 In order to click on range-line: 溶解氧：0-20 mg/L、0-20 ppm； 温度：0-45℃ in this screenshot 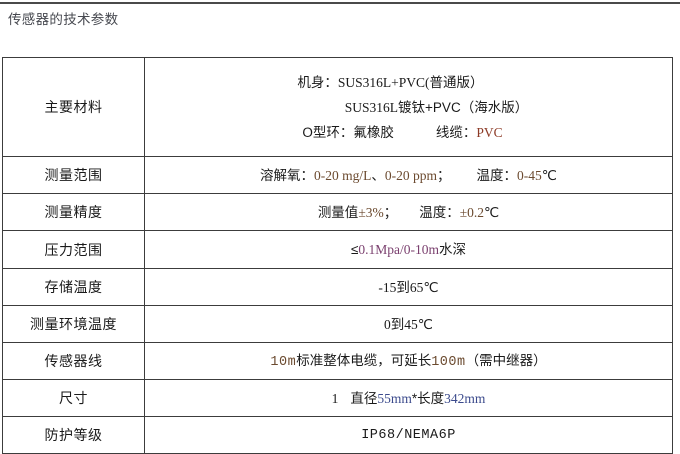, I will do `click(408, 175)`.